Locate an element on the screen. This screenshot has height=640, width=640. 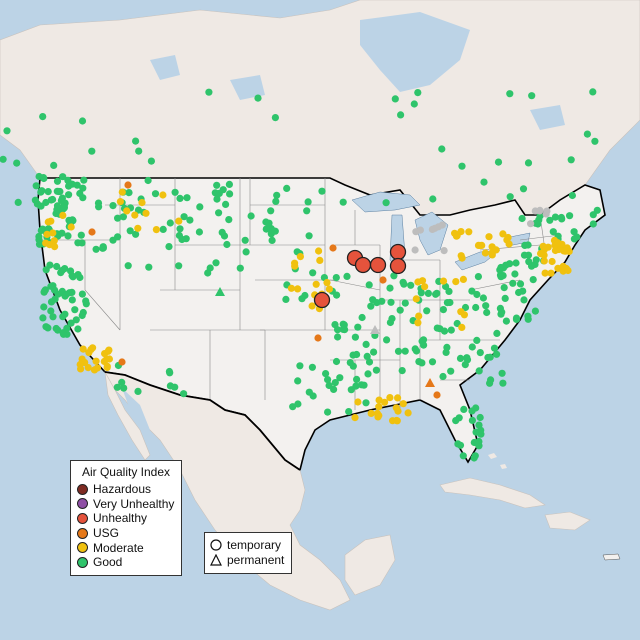
puerto-rico is located at coordinates (611, 557).